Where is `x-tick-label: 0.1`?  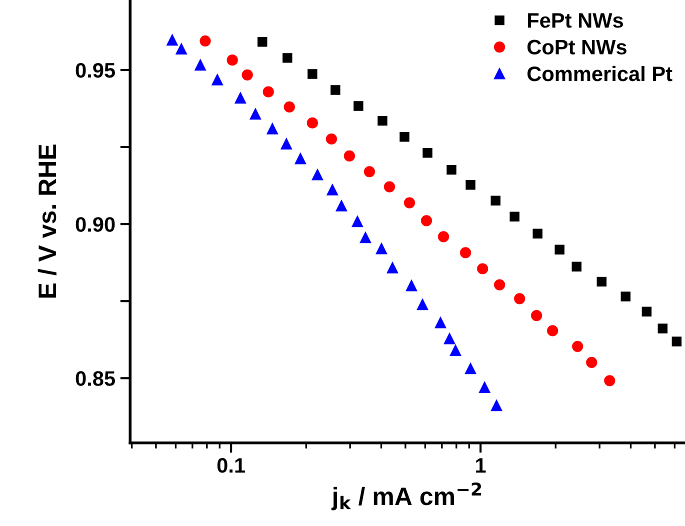
x-tick-label: 0.1 is located at coordinates (231, 465).